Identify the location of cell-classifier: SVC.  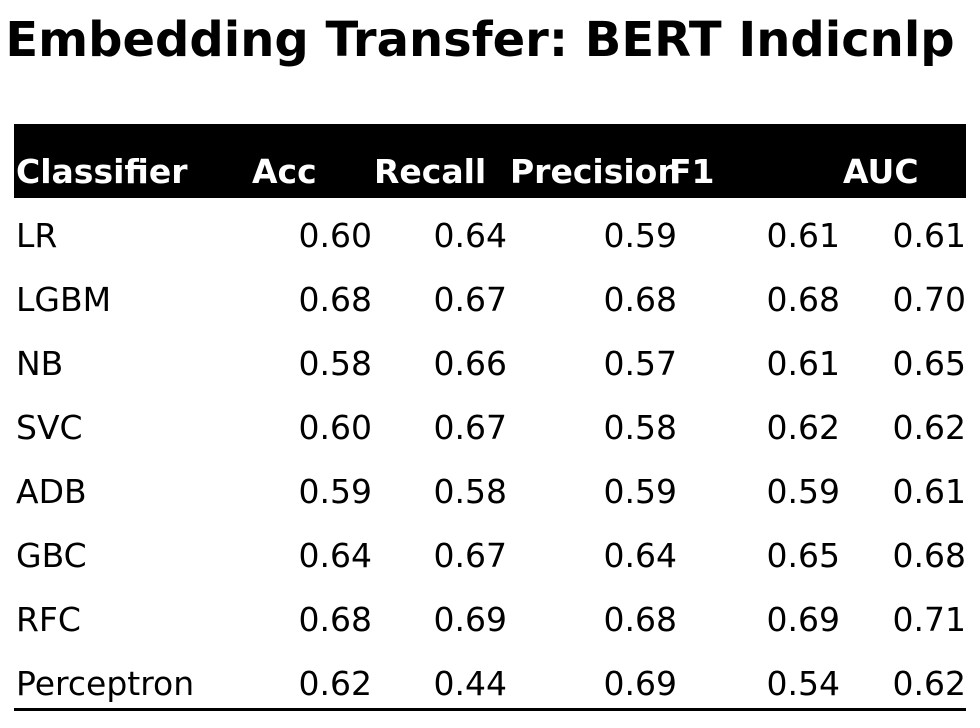
(49, 427).